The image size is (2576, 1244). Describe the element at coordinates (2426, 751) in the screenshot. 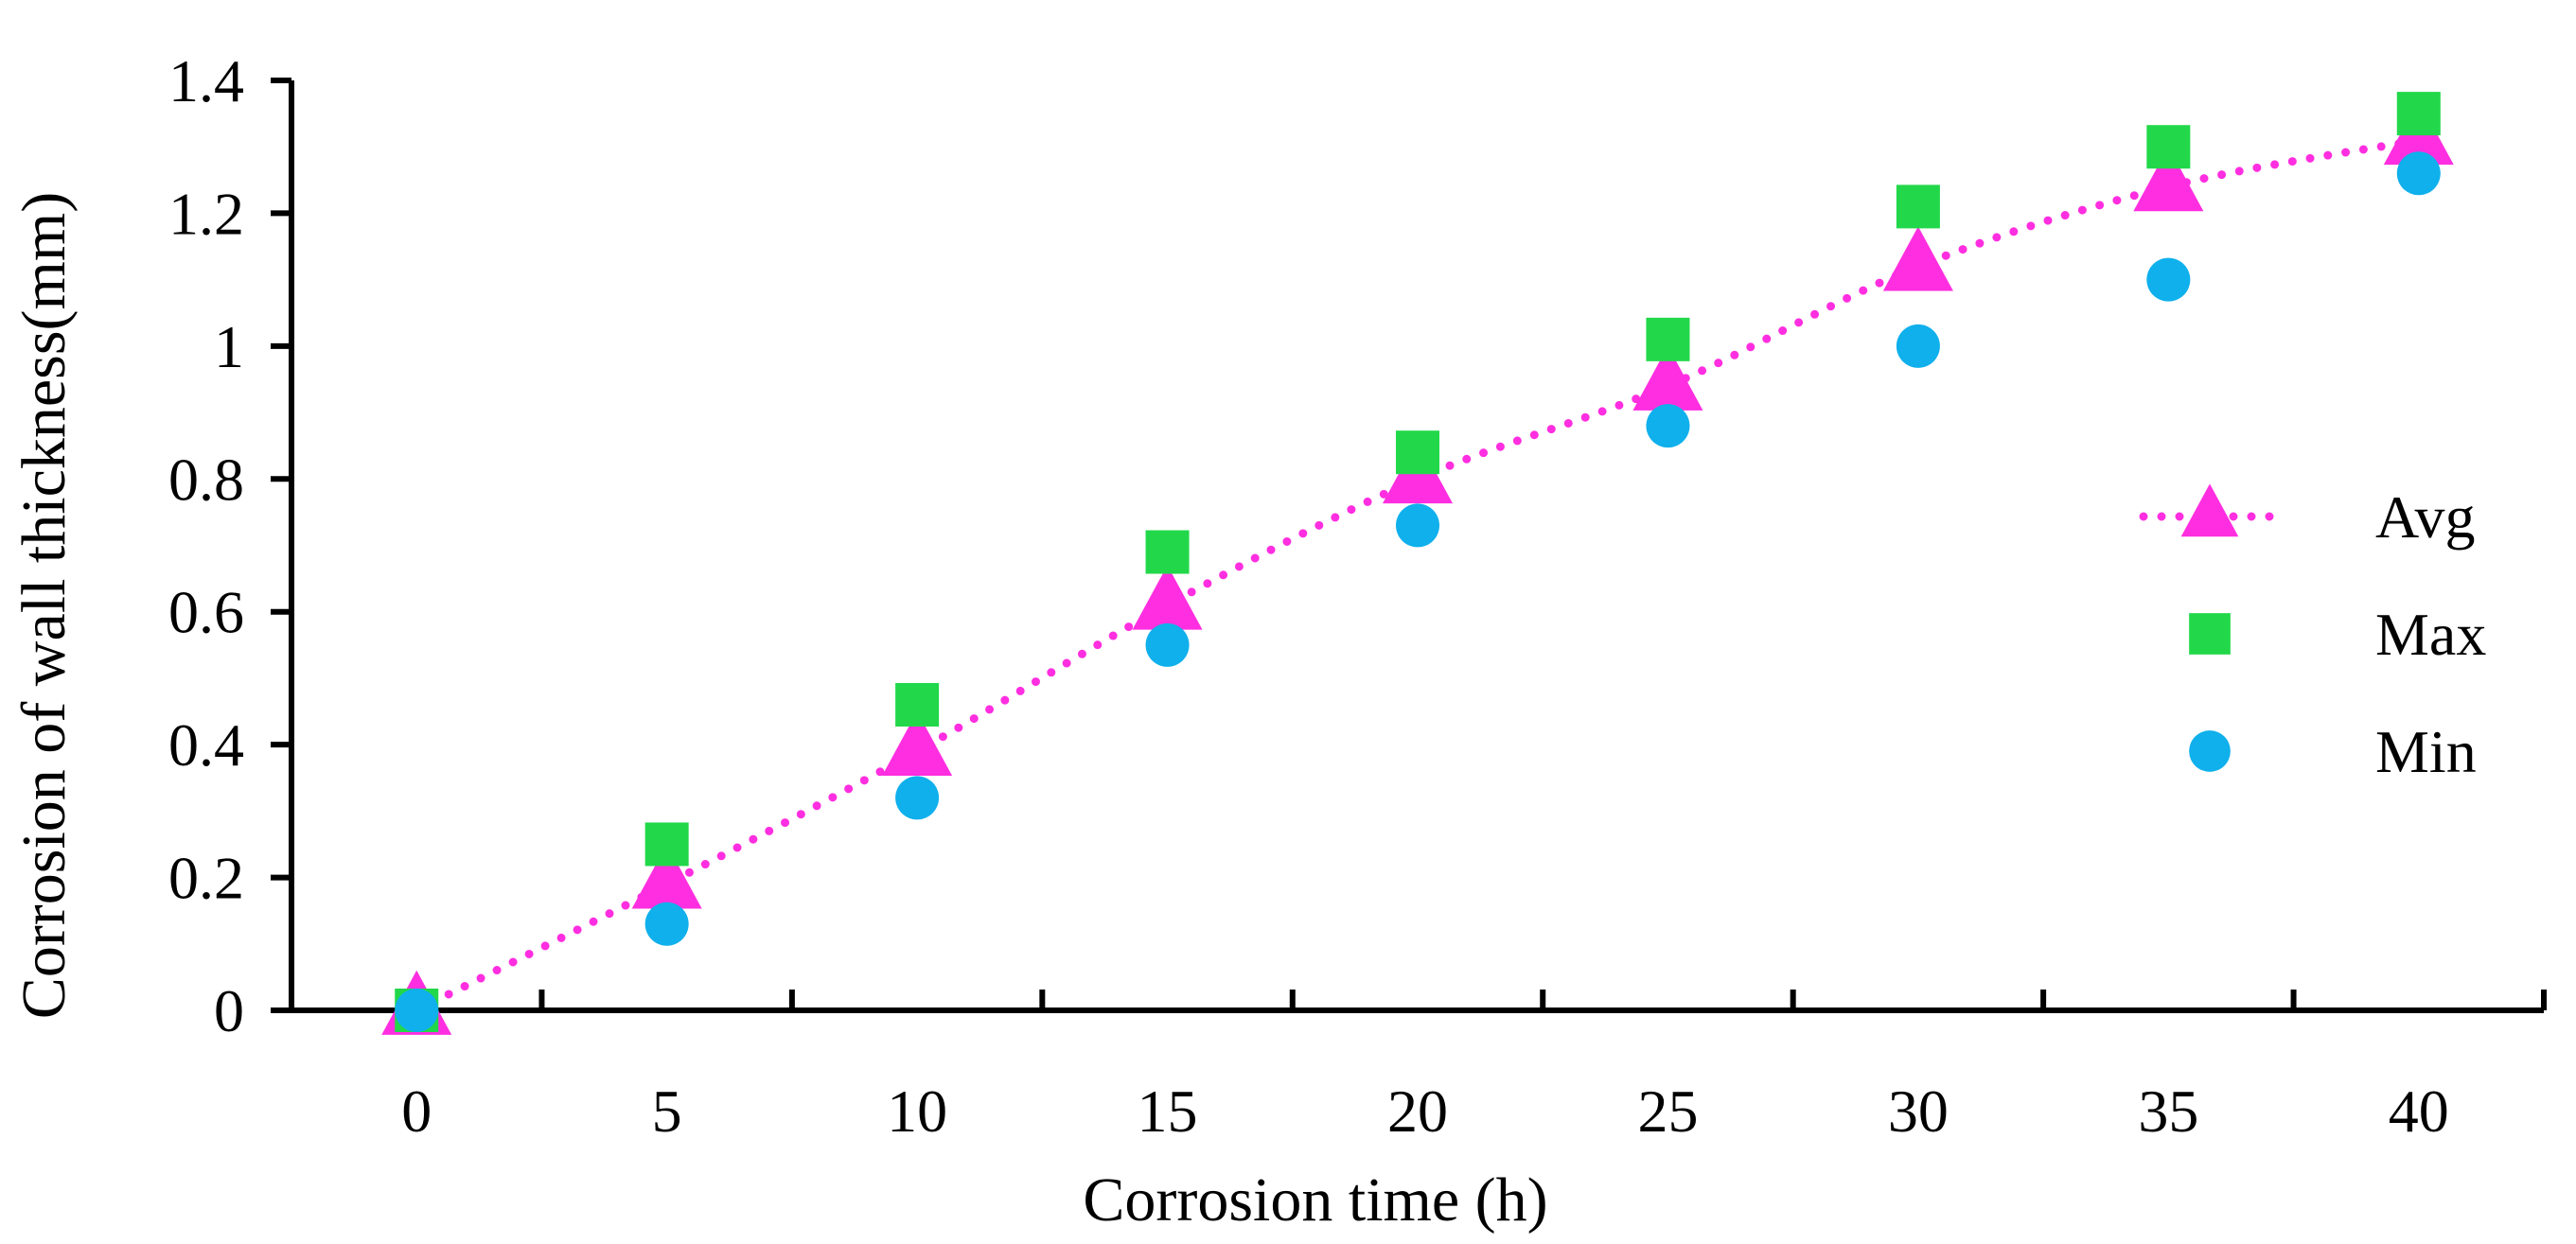

I see `legend-min-label: Min` at that location.